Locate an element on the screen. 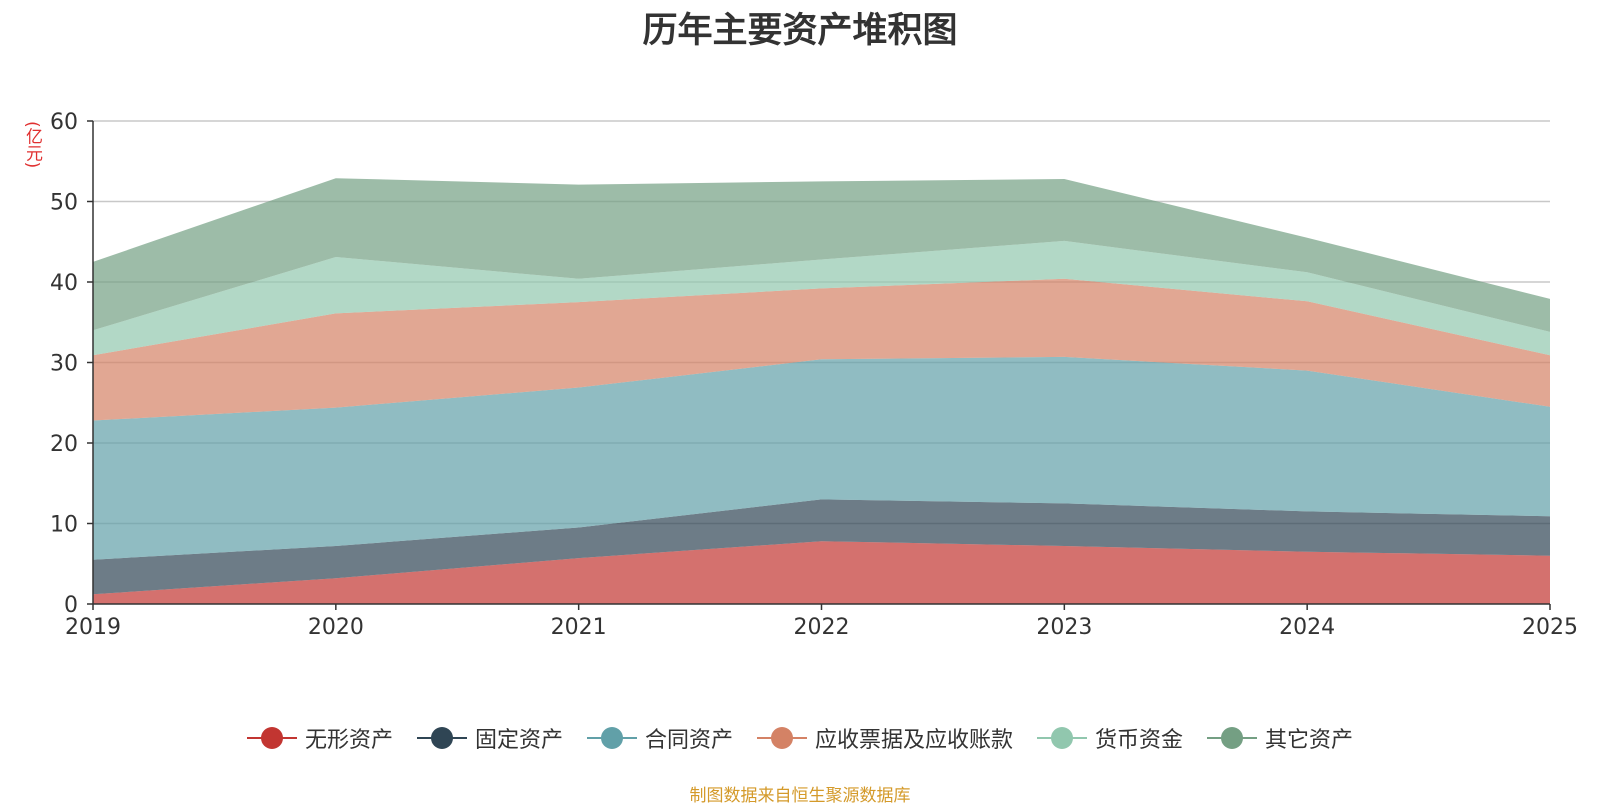 The width and height of the screenshot is (1600, 806). x-tick-label: 2020 is located at coordinates (336, 627).